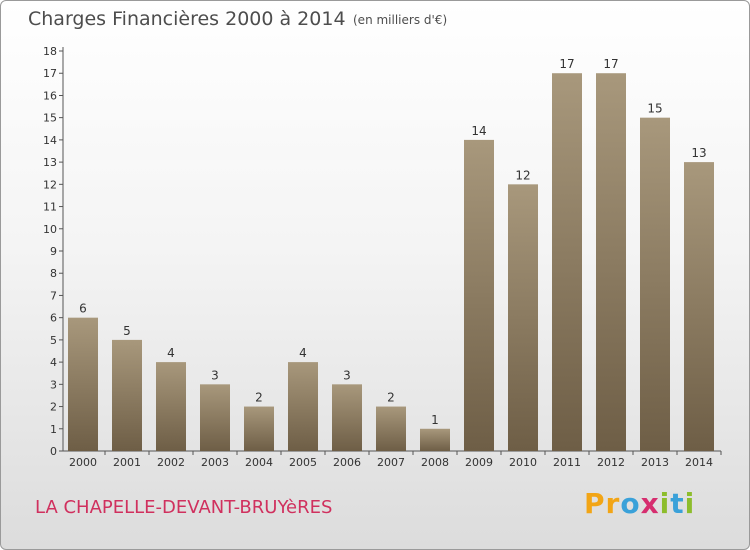  What do you see at coordinates (523, 462) in the screenshot?
I see `x-tick-label: 2010` at bounding box center [523, 462].